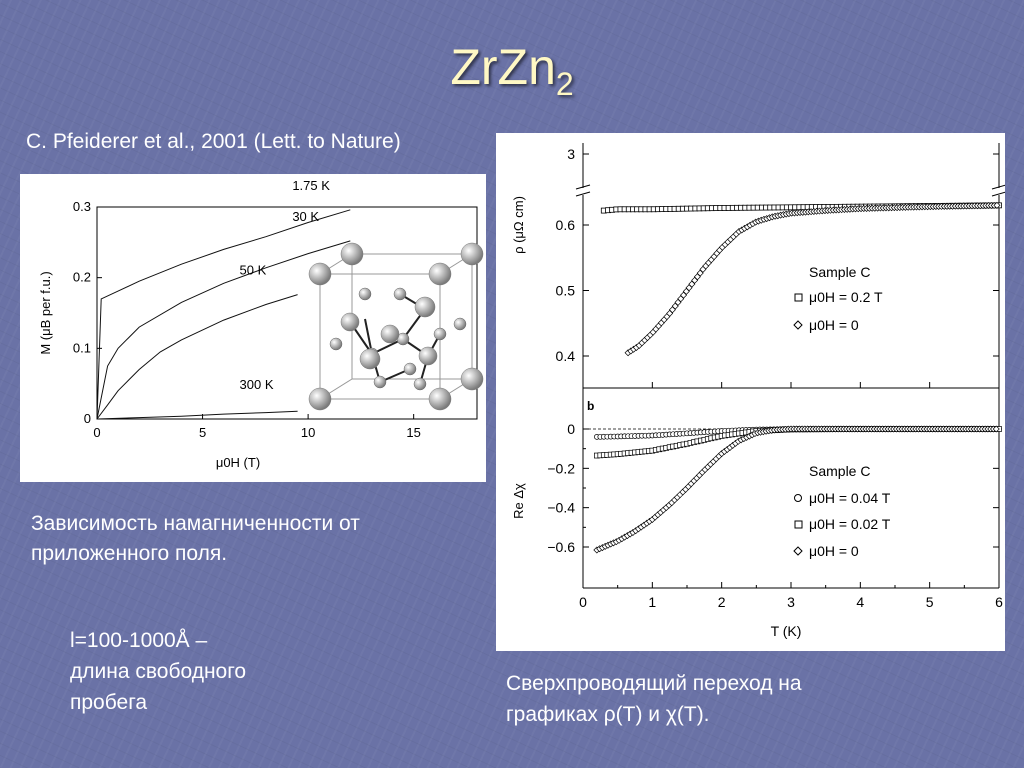 The height and width of the screenshot is (768, 1024). What do you see at coordinates (96, 432) in the screenshot?
I see `x-tick-label: 0` at bounding box center [96, 432].